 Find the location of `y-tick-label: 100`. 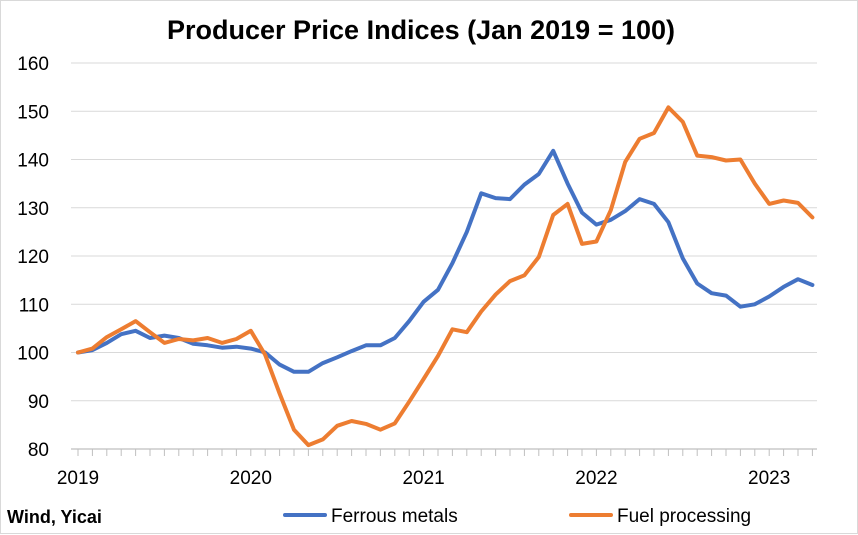

y-tick-label: 100 is located at coordinates (33, 354).